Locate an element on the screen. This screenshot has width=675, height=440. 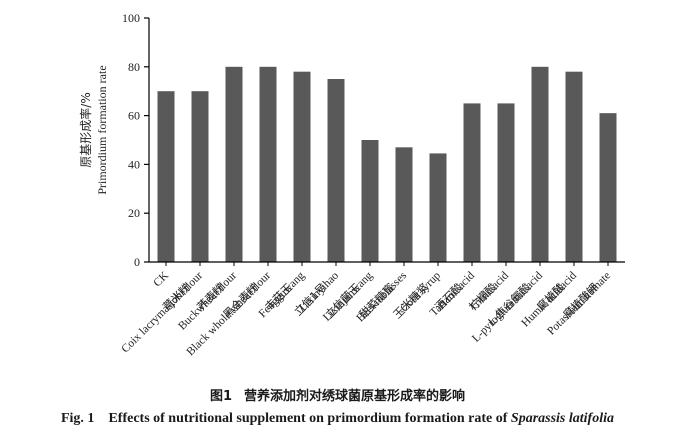
y-tick-label: 60 is located at coordinates (134, 116).